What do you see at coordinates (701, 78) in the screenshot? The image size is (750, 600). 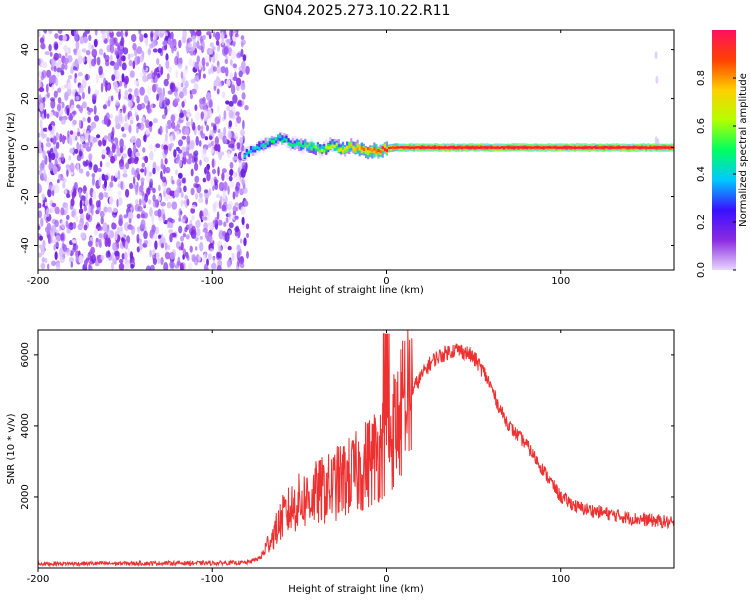 I see `colorbar-tick-label: 0.8` at bounding box center [701, 78].